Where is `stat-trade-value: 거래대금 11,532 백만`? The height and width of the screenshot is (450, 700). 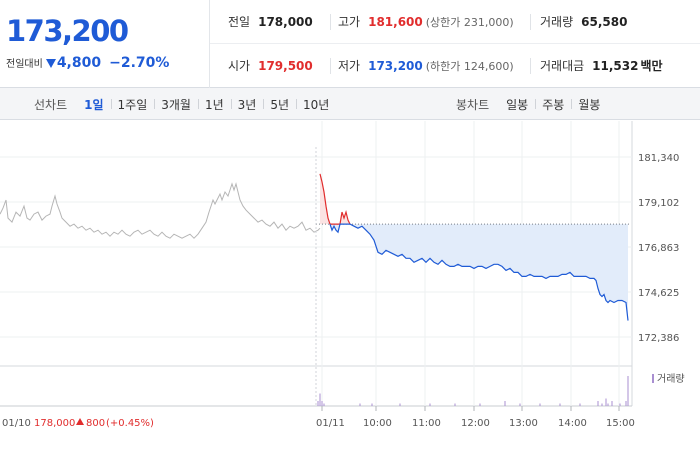
stat-trade-value: 거래대금 11,532 백만 is located at coordinates (601, 66).